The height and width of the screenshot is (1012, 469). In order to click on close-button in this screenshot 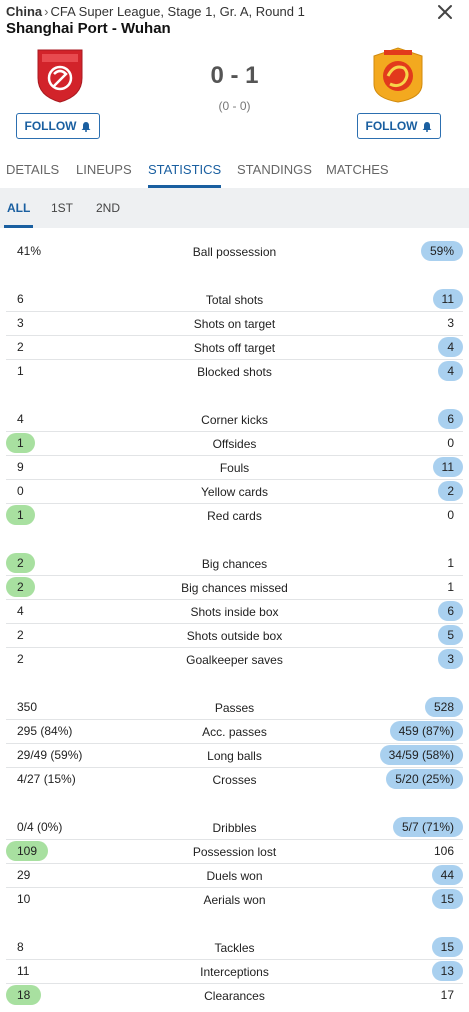, I will do `click(445, 12)`.